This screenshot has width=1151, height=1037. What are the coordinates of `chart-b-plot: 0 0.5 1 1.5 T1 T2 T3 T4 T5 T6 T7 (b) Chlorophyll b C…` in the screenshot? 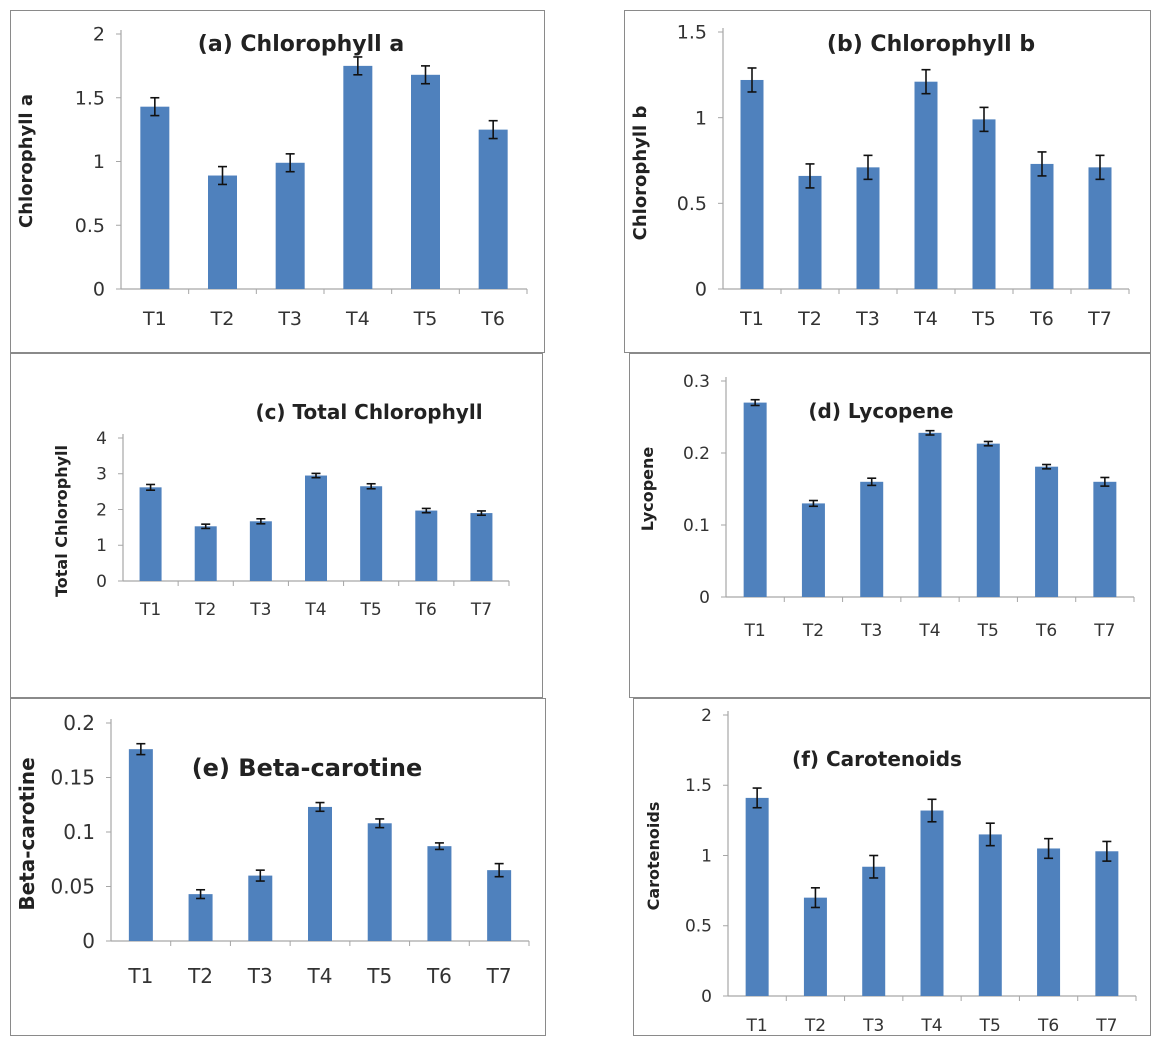 It's located at (880, 176).